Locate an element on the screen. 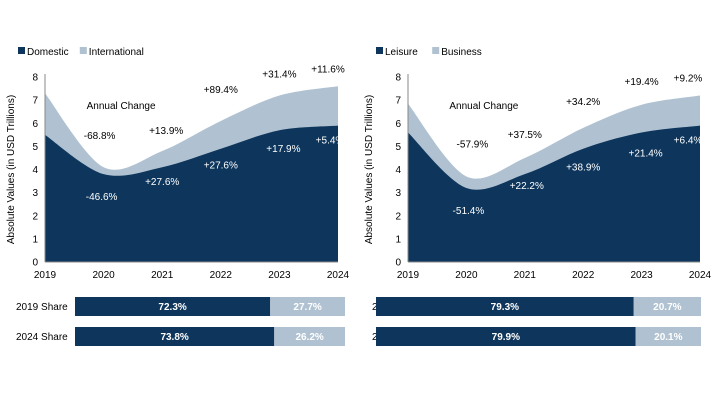  chart1-y-tick-label: 4 is located at coordinates (35, 170).